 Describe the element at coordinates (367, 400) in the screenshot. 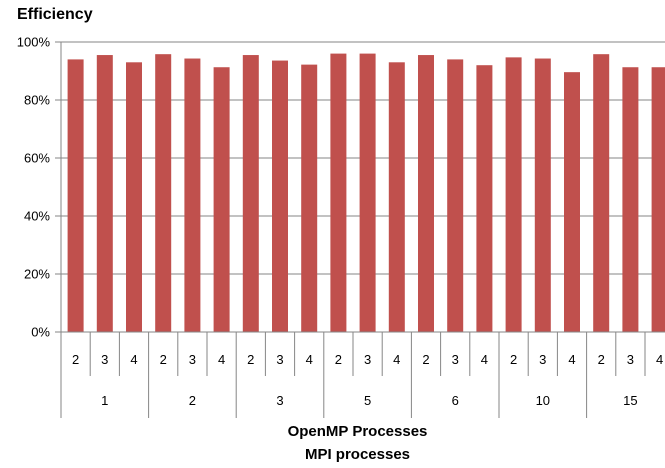

I see `x-group-label: 5` at that location.